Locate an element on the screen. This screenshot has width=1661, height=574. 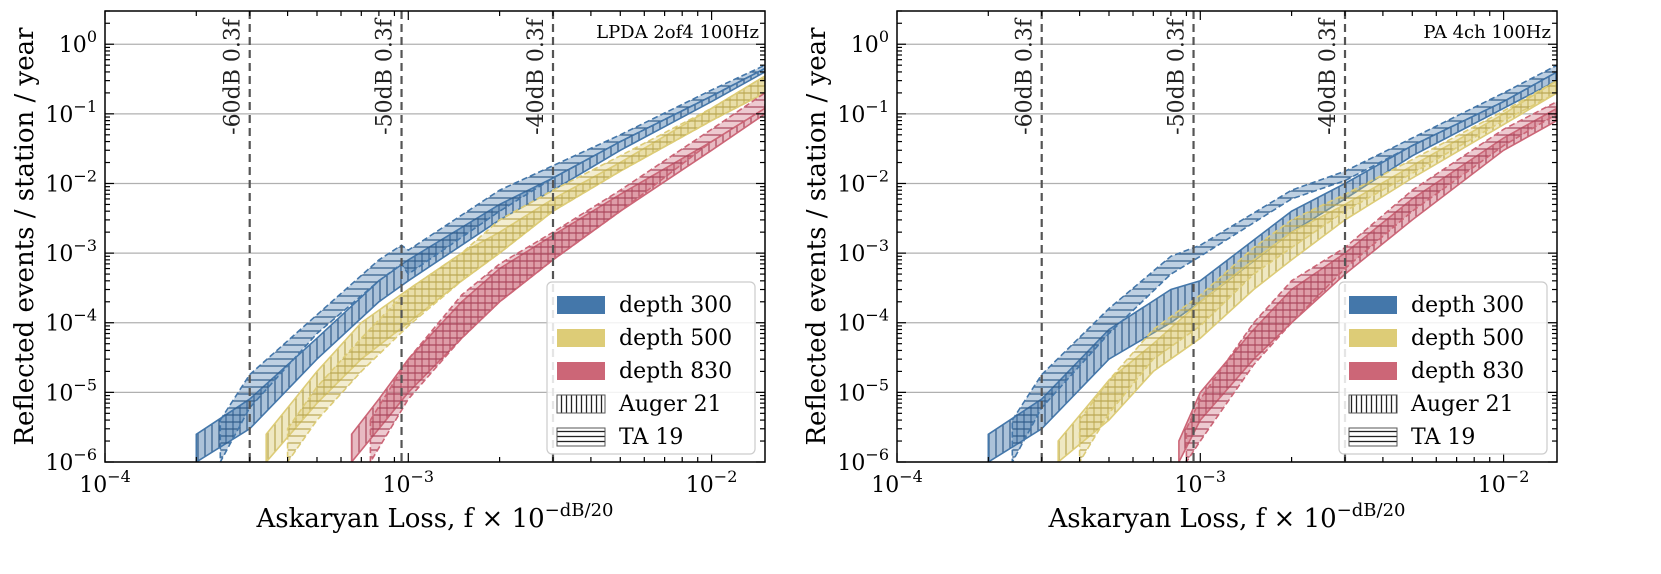
panel-title: LPDA 2of4 100Hz is located at coordinates (677, 32).